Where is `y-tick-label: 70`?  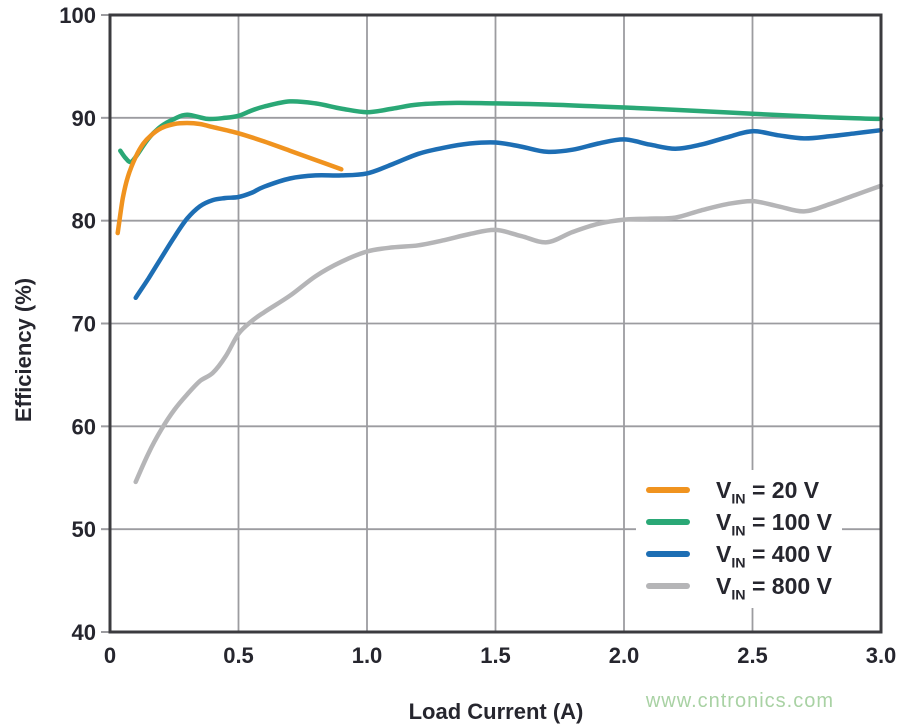 y-tick-label: 70 is located at coordinates (84, 324).